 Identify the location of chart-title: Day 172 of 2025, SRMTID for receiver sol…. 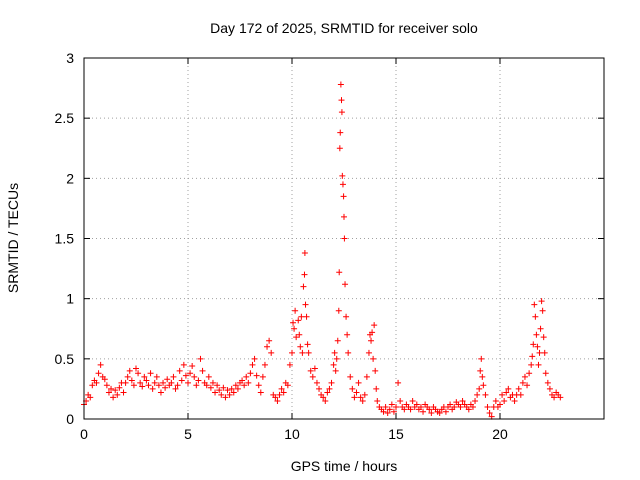
(344, 28).